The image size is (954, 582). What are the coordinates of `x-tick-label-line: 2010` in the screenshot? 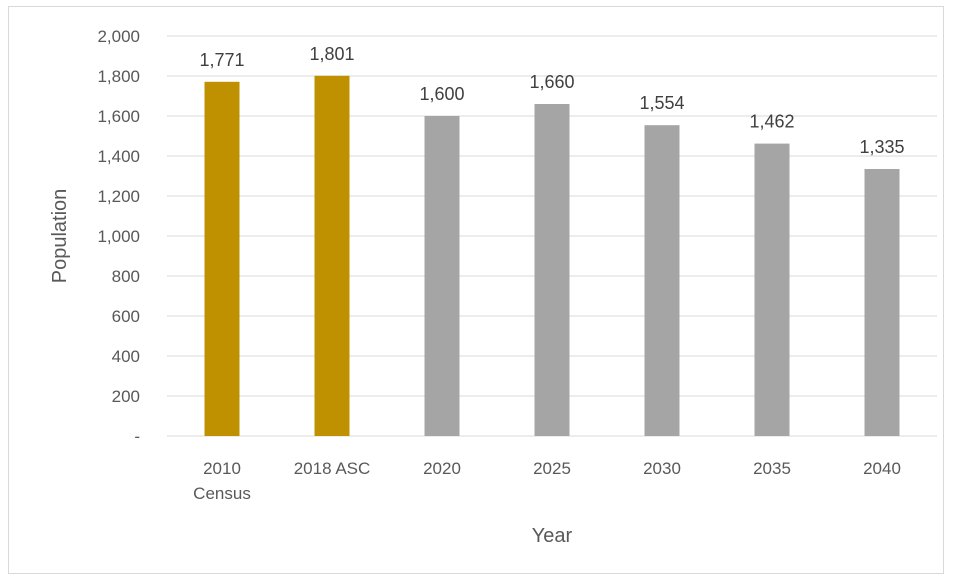 It's located at (222, 468).